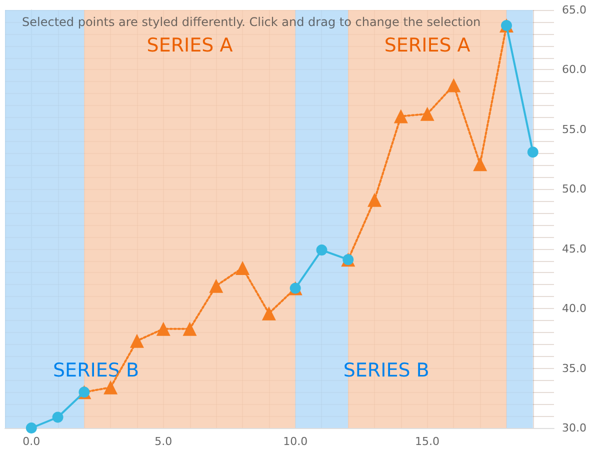 This screenshot has width=602, height=452. Describe the element at coordinates (427, 441) in the screenshot. I see `x-tick-label: 15.0` at that location.